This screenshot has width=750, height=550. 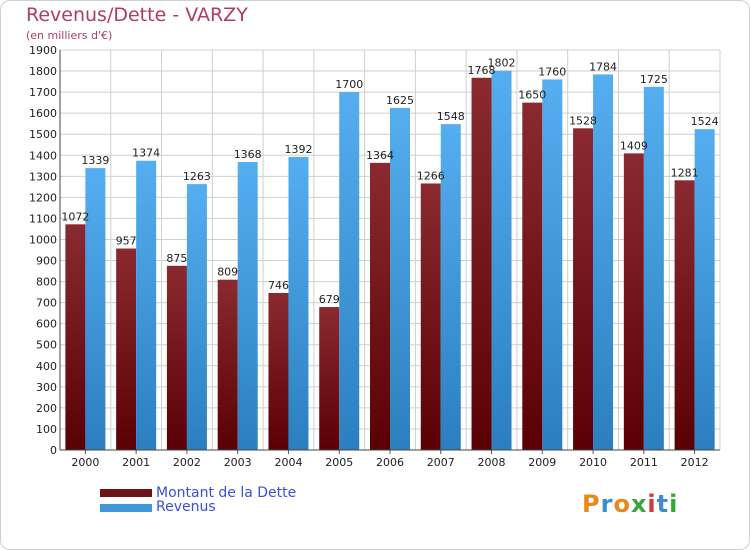 I want to click on y-tick-label: 100, so click(x=46, y=429).